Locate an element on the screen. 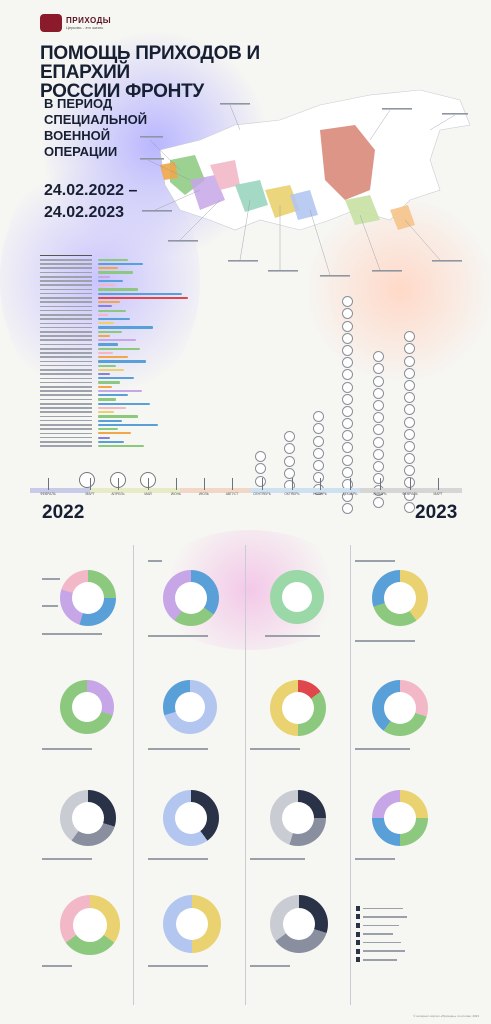 The height and width of the screenshot is (1024, 491). coin-column-dec is located at coordinates (347, 405).